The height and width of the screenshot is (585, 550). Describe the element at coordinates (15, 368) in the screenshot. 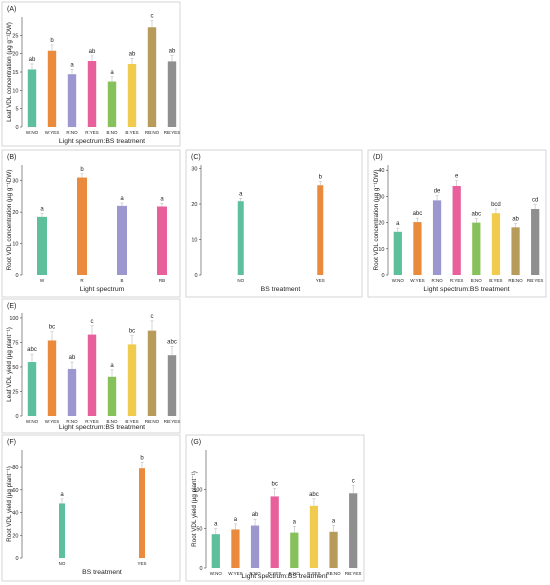

I see `panel-e-y-tick-label: 50` at that location.